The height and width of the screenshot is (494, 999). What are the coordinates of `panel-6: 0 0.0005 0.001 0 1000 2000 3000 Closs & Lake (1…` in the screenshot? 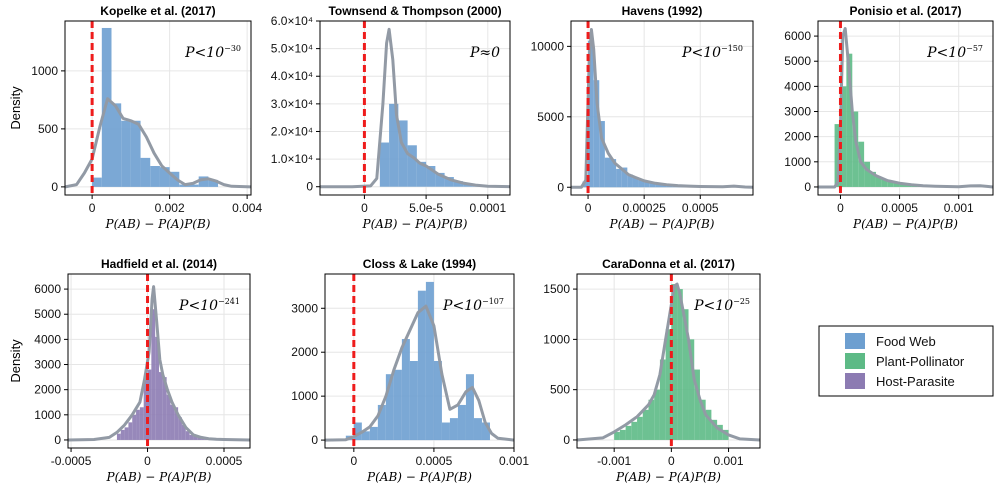 It's located at (410, 370).